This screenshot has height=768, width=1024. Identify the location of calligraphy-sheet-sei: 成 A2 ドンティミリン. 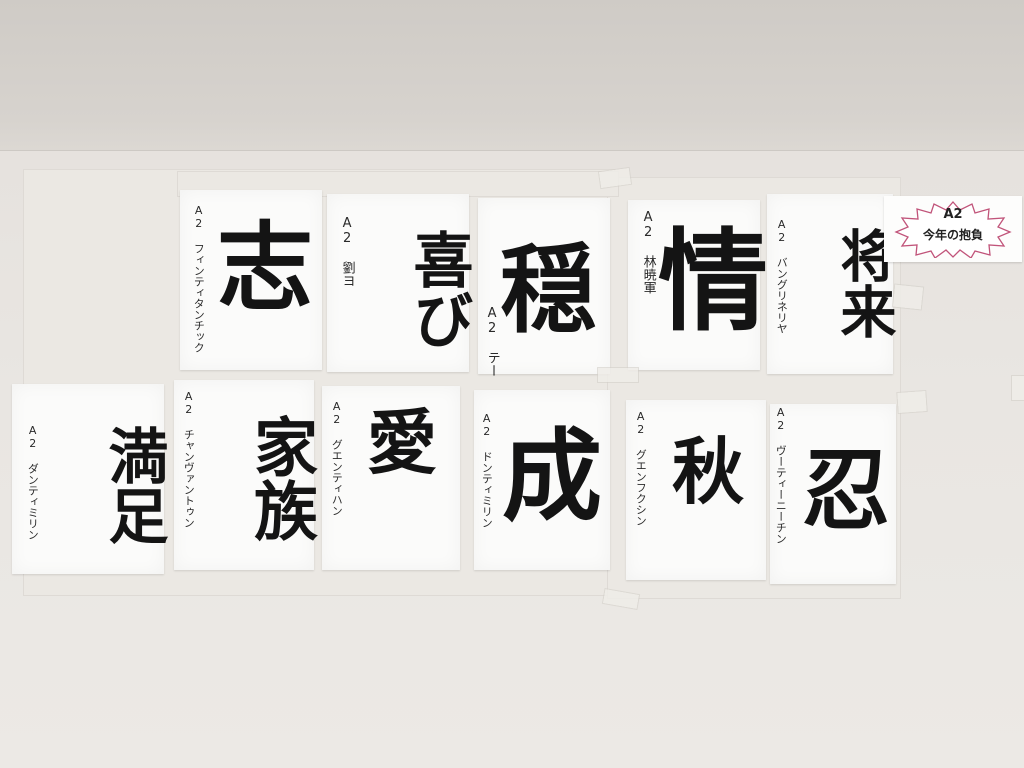
(542, 480).